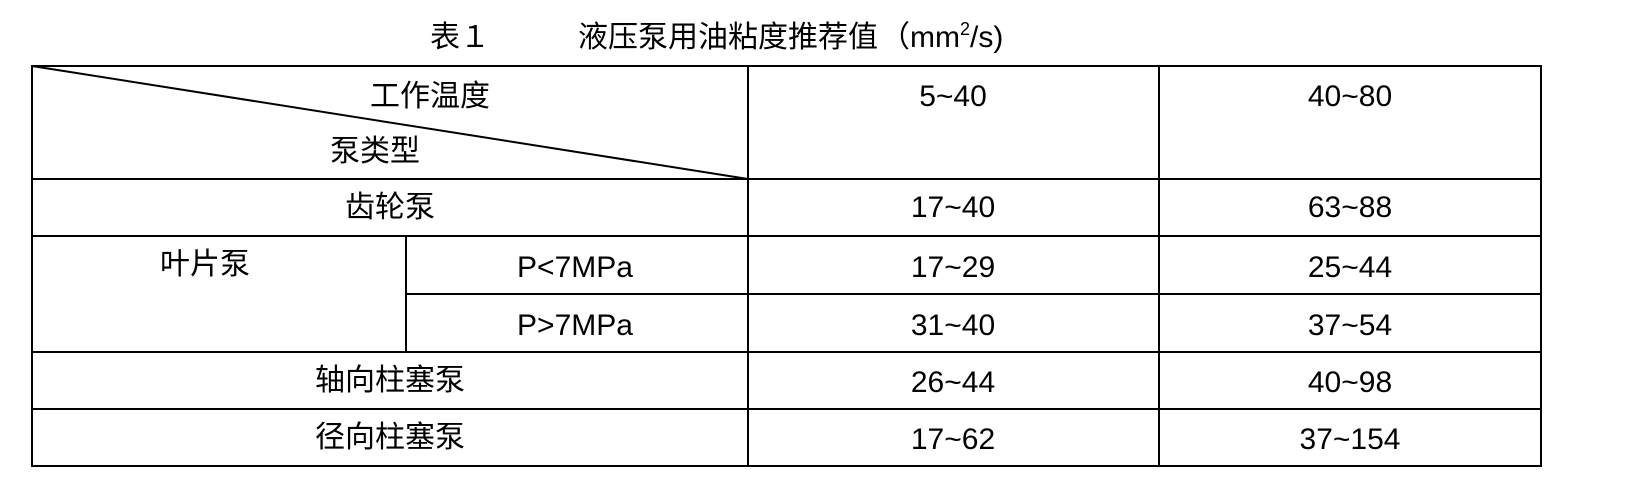 This screenshot has height=502, width=1628. Describe the element at coordinates (953, 439) in the screenshot. I see `cell-value: 17~62` at that location.